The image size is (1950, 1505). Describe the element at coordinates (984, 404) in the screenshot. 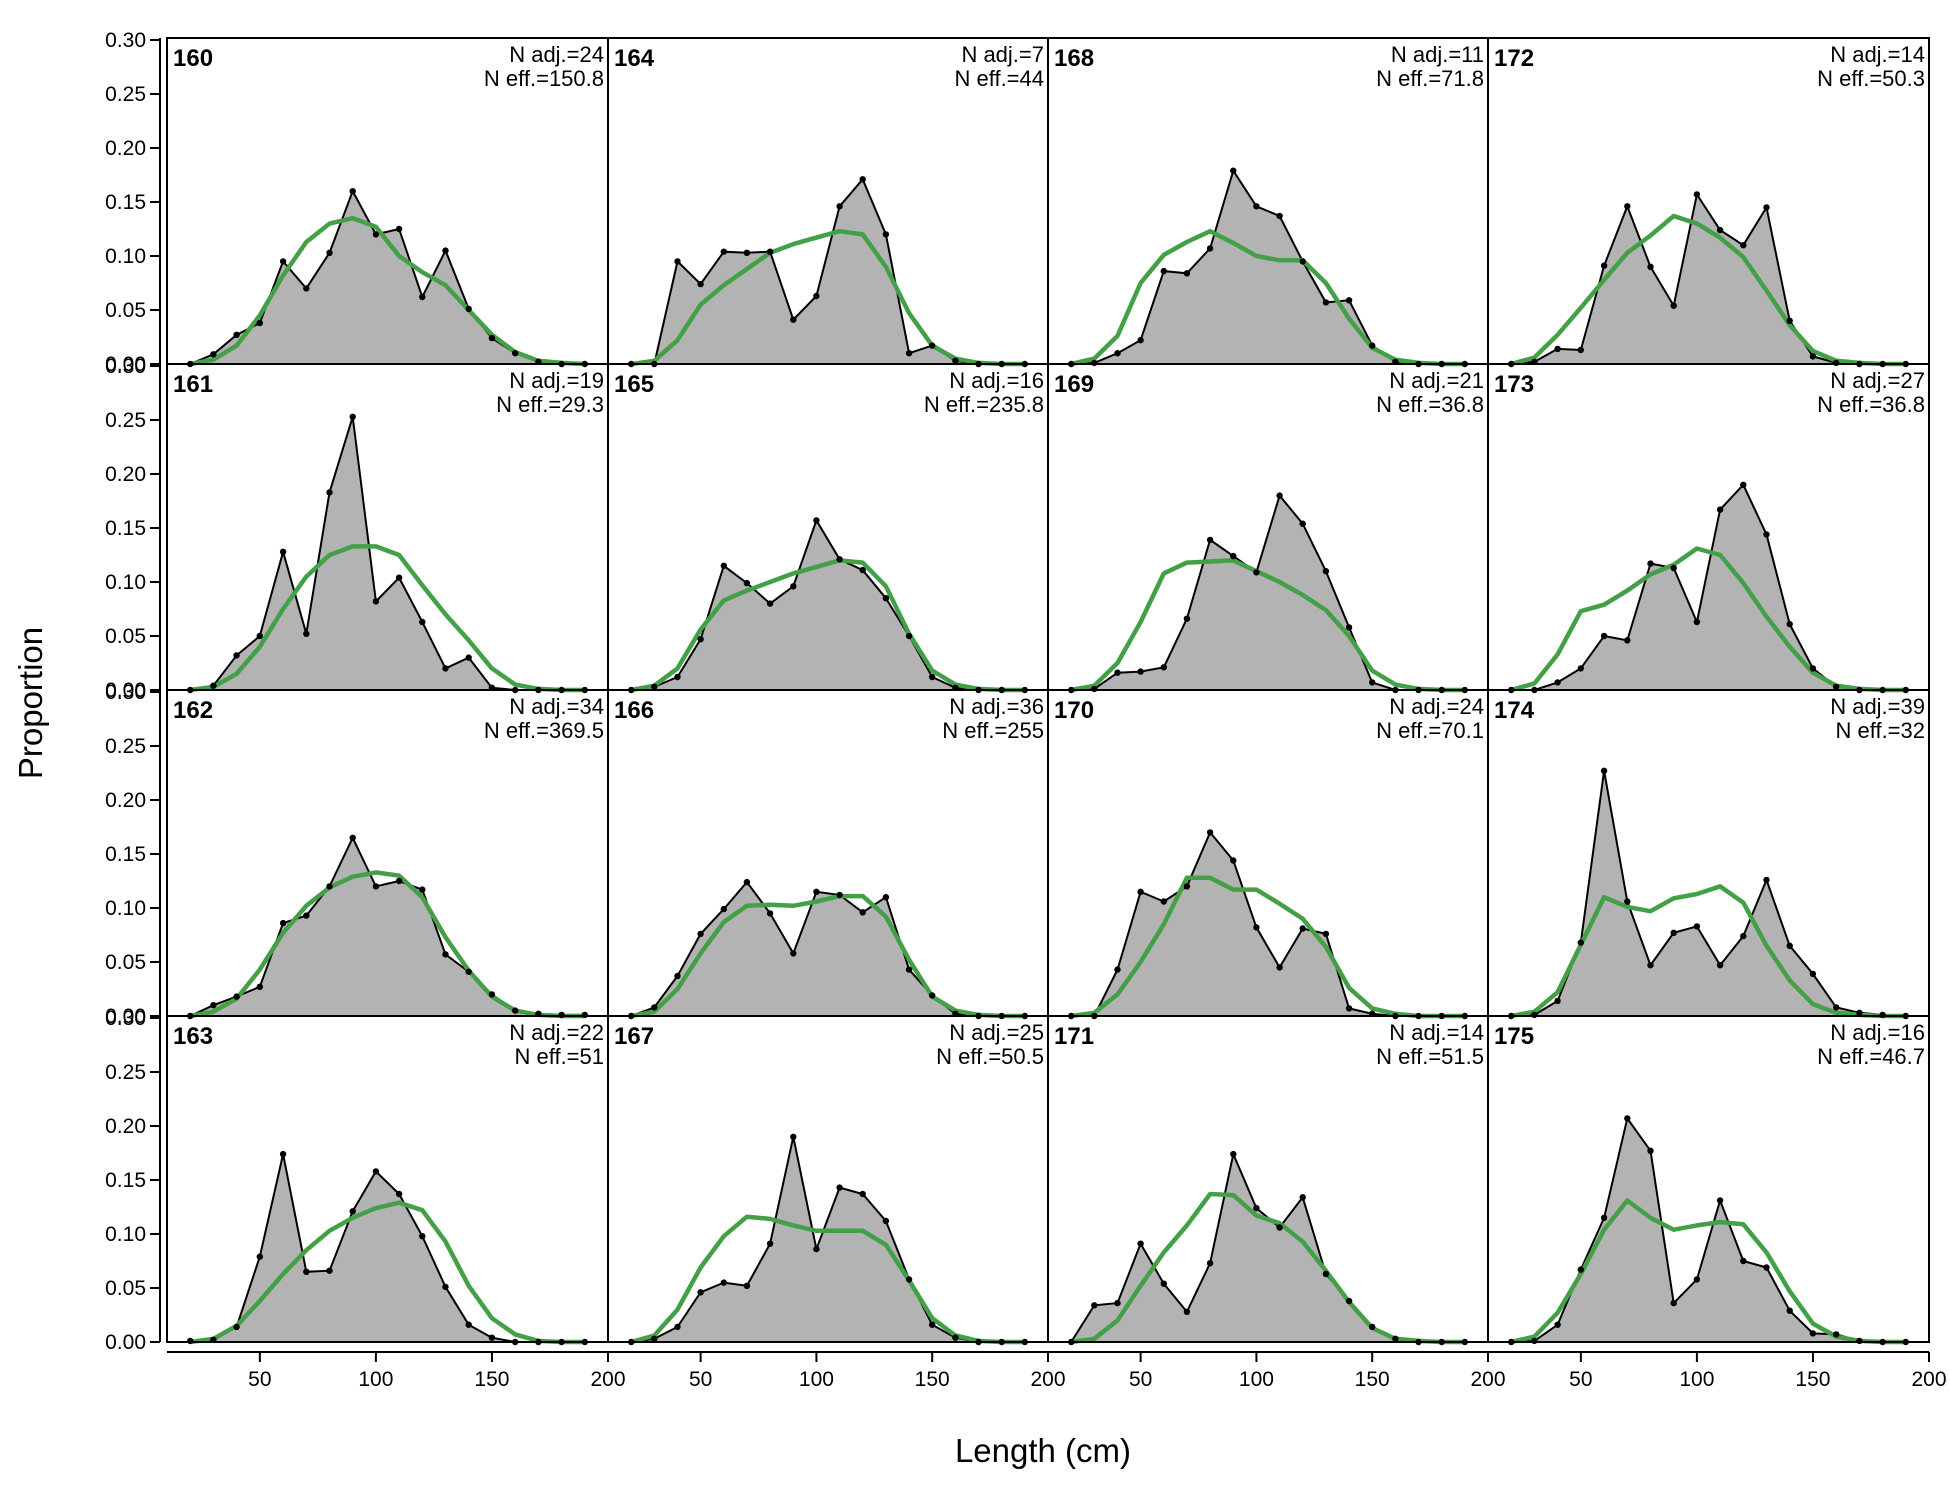

I see `n-eff-label: N eff.=235.8` at that location.